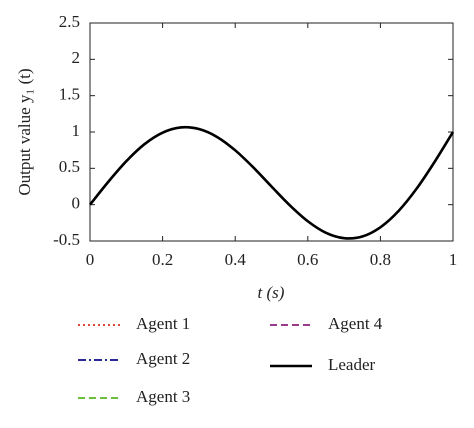 The width and height of the screenshot is (474, 428). I want to click on x-tick-label: 0, so click(90, 259).